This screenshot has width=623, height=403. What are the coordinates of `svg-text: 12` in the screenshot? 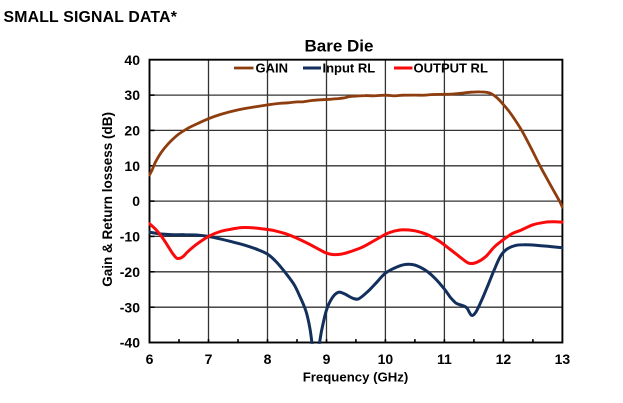 It's located at (504, 359).